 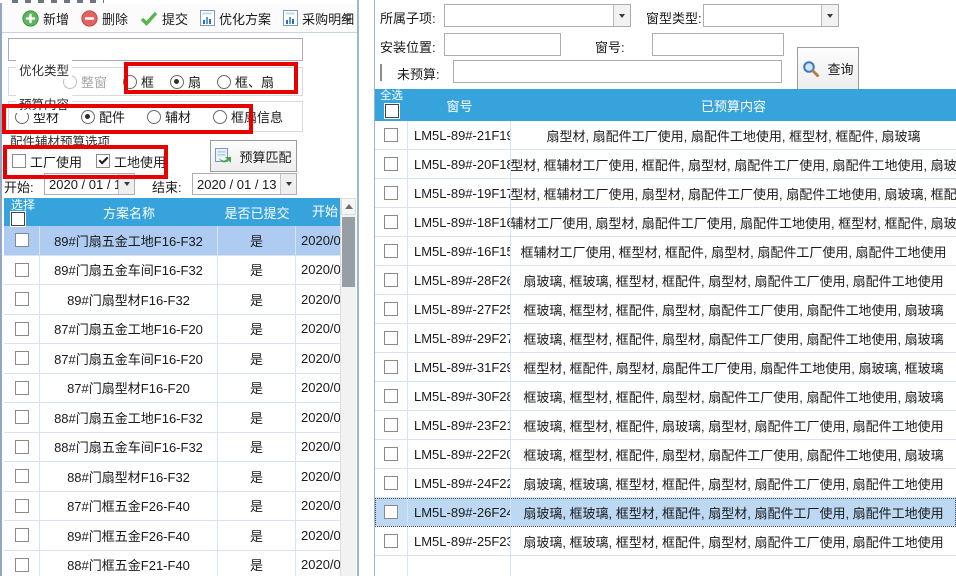 I want to click on window-type-combobox, so click(x=771, y=15).